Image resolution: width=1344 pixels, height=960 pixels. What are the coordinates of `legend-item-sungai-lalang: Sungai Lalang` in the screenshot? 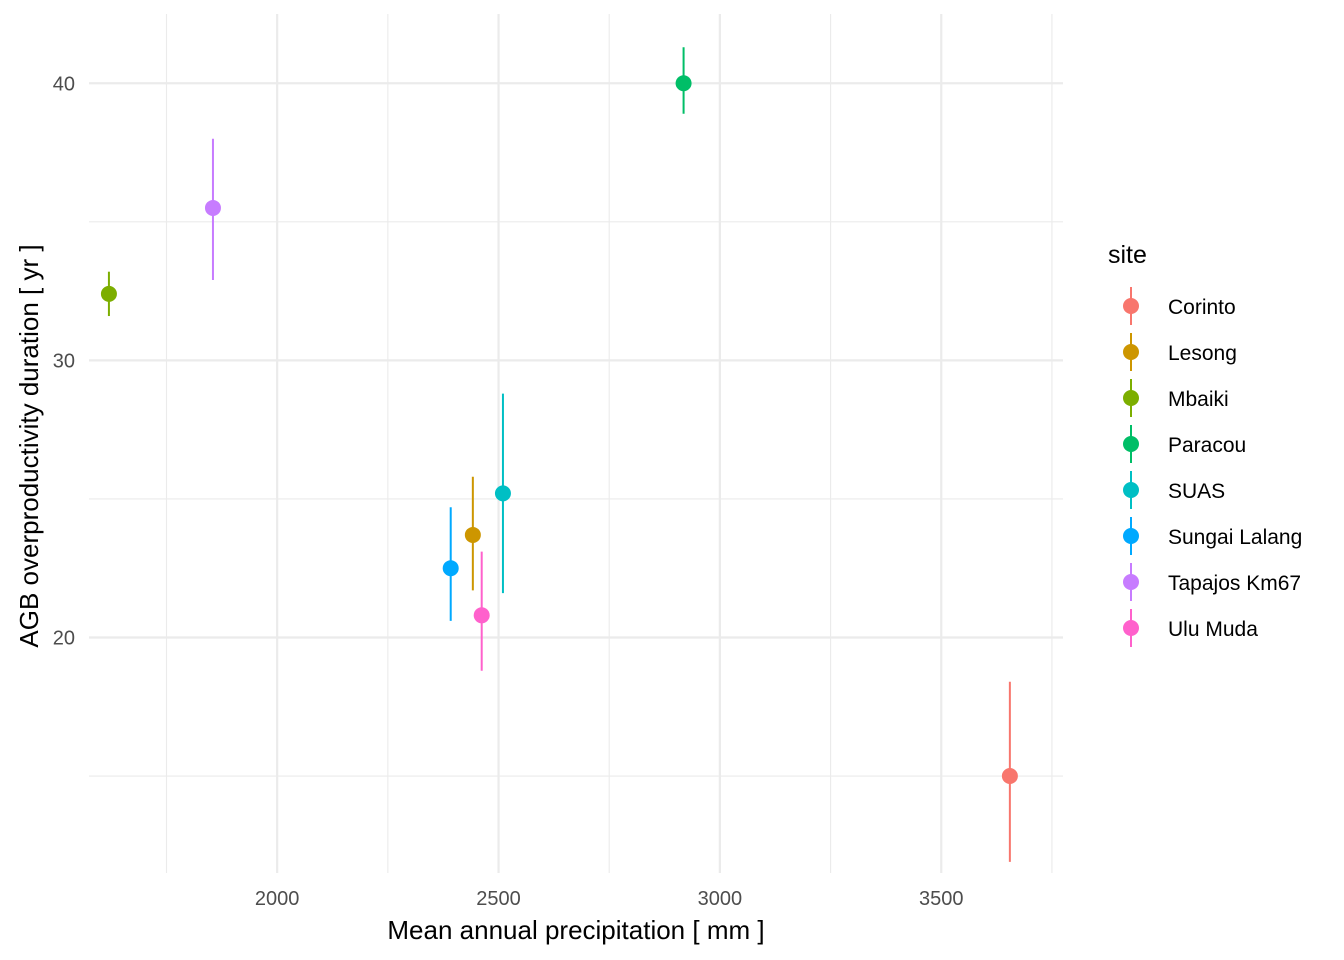 It's located at (1212, 536).